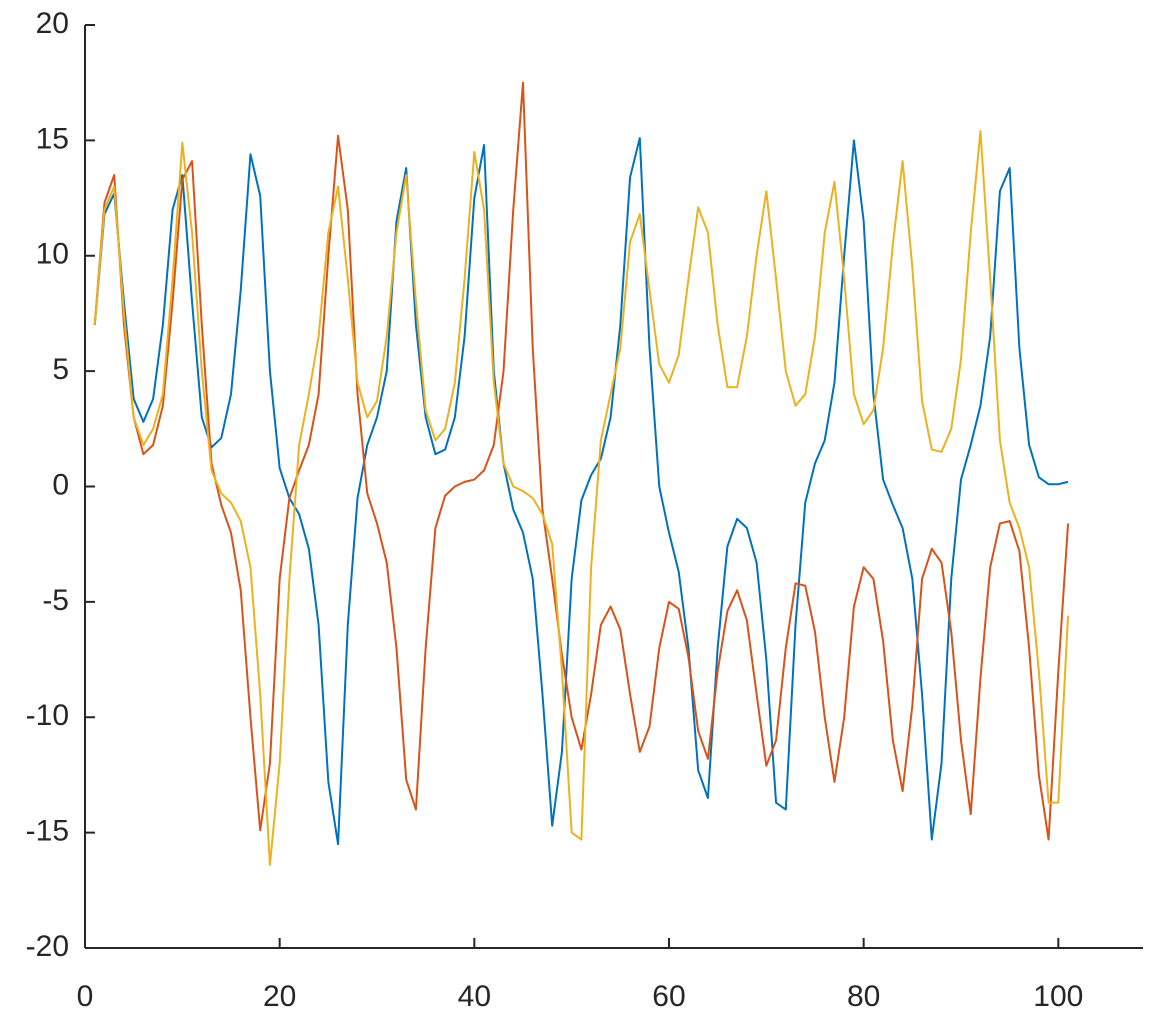 This screenshot has height=1017, width=1159. I want to click on y-tick-label: -10, so click(47, 715).